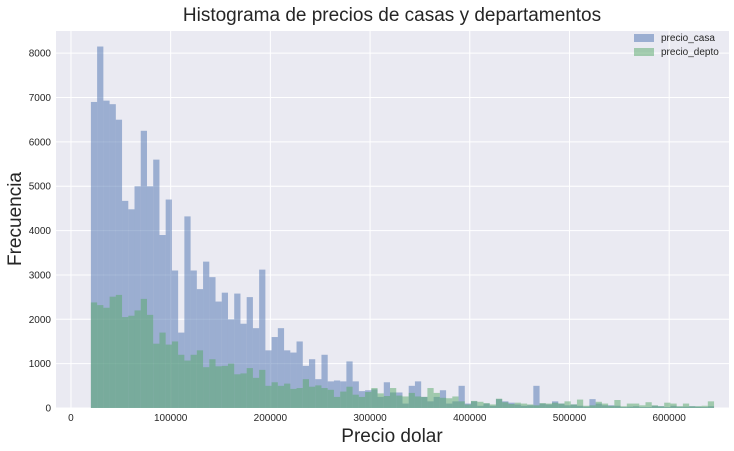 This screenshot has width=734, height=451. I want to click on y-tick-label: 2000, so click(40, 320).